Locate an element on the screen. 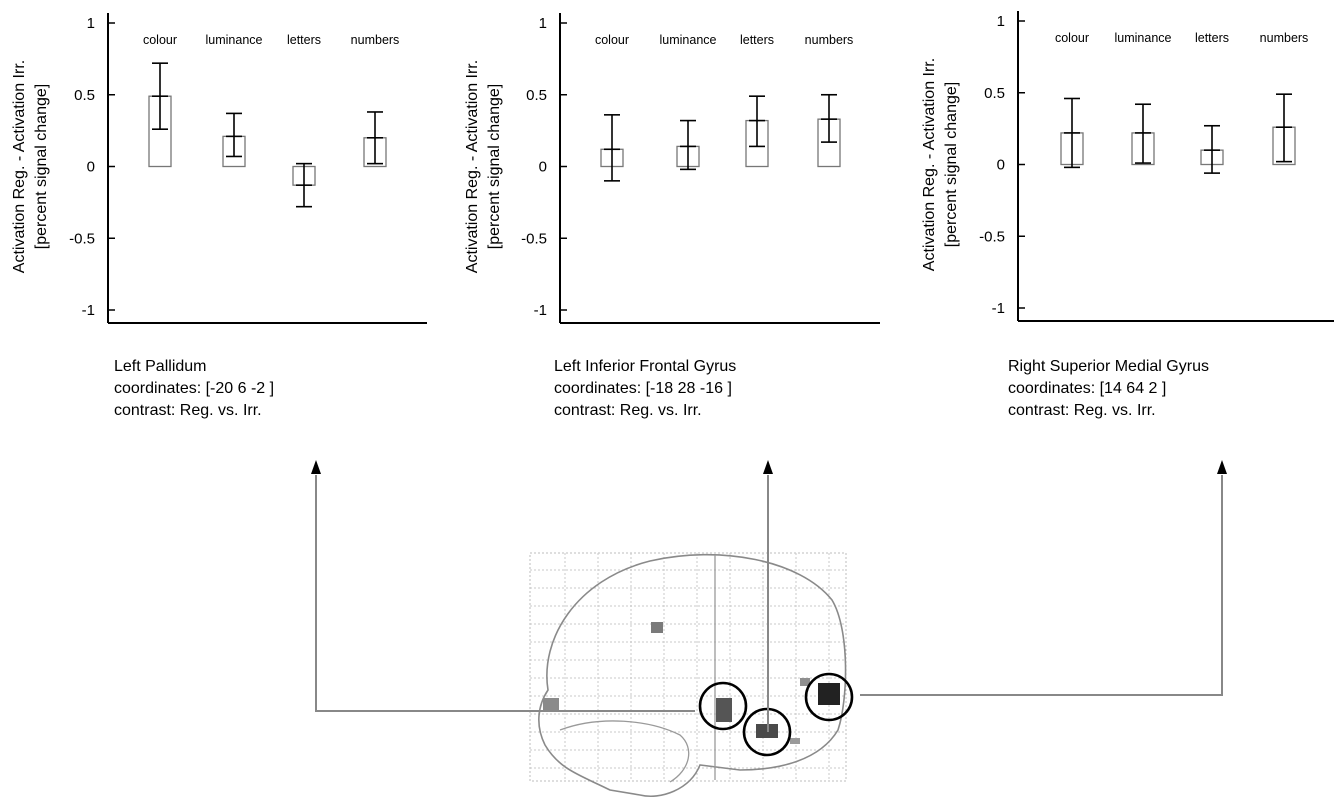  caption-region: Left Pallidum is located at coordinates (160, 366).